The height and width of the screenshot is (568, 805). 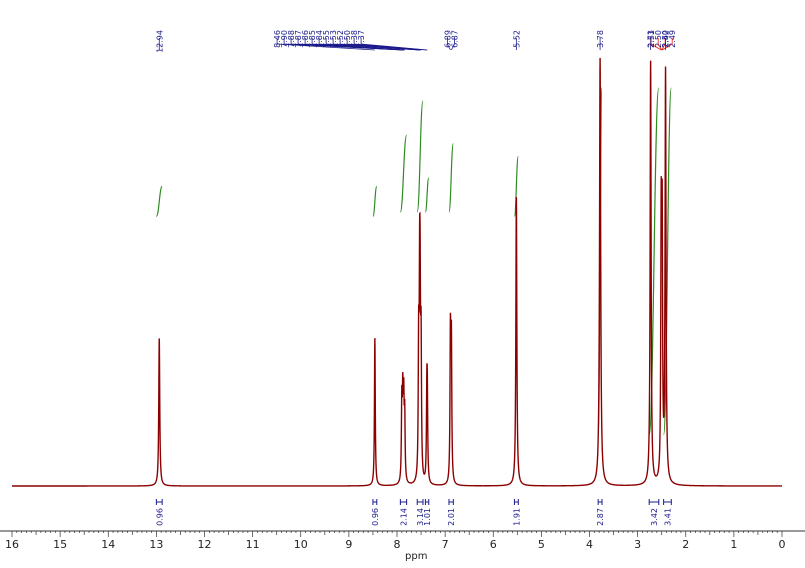 I want to click on x-tick-label-13: 13, so click(x=156, y=544).